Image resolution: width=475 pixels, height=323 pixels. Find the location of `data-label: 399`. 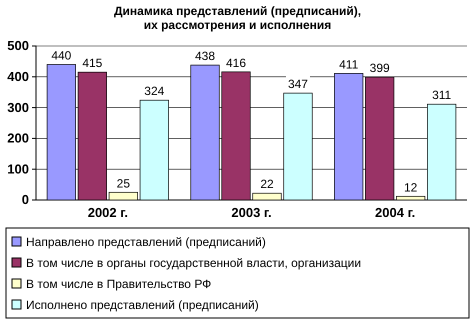

data-label: 399 is located at coordinates (380, 68).